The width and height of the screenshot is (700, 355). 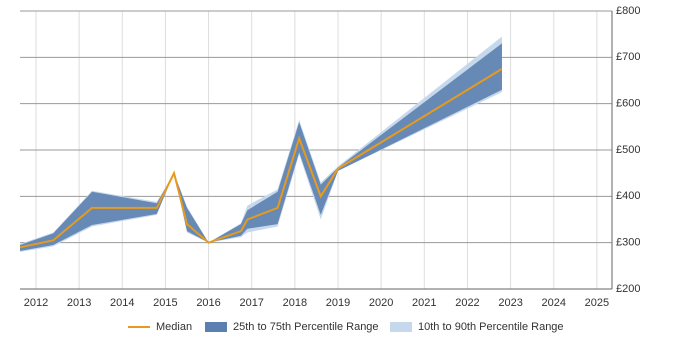 I want to click on x-tick-label: 2014, so click(x=122, y=303).